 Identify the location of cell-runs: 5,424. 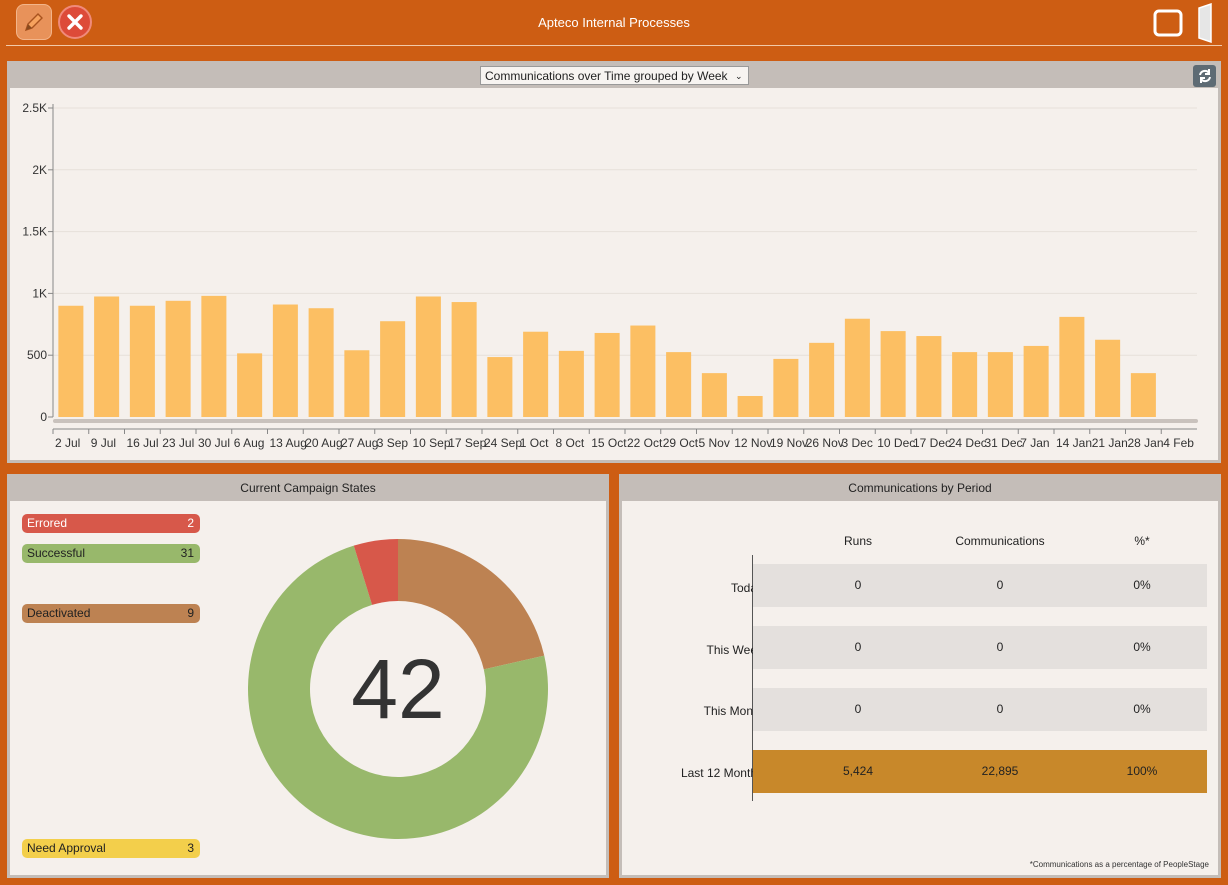
(858, 771).